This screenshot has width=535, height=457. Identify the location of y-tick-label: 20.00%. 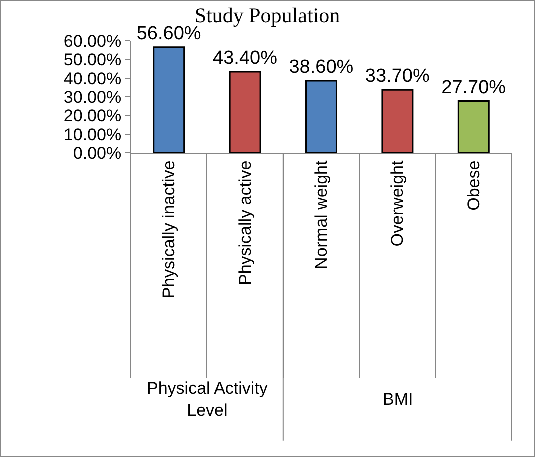
(93, 116).